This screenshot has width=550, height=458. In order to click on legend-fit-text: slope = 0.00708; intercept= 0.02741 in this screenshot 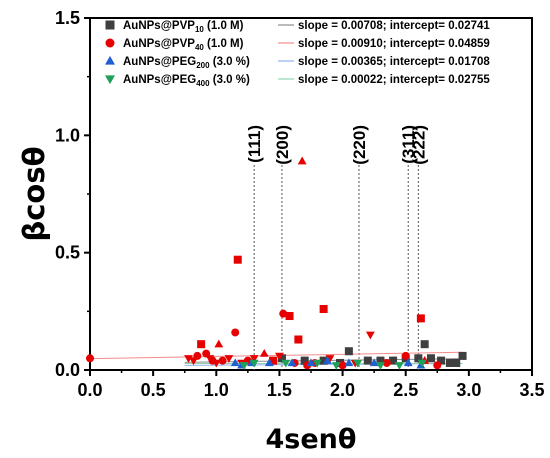, I will do `click(394, 26)`.